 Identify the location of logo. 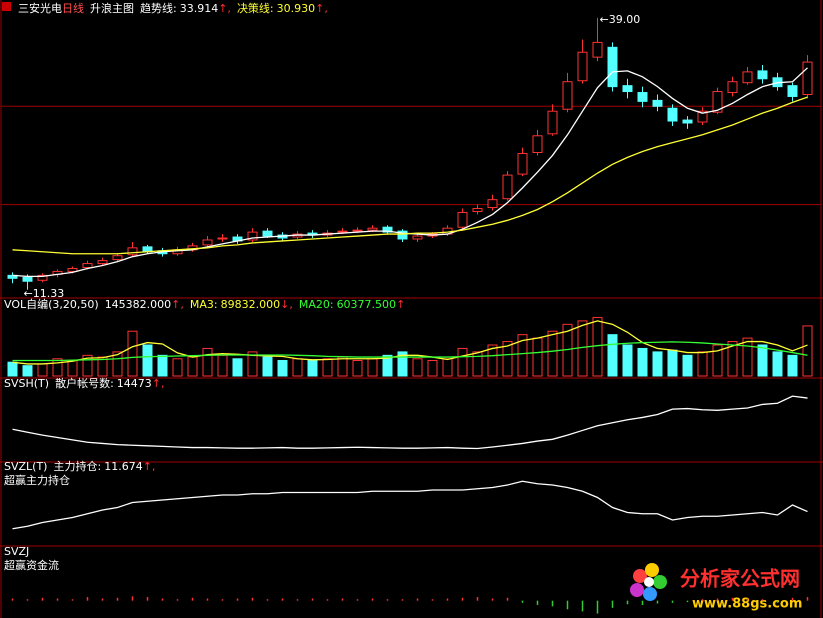
(648, 582).